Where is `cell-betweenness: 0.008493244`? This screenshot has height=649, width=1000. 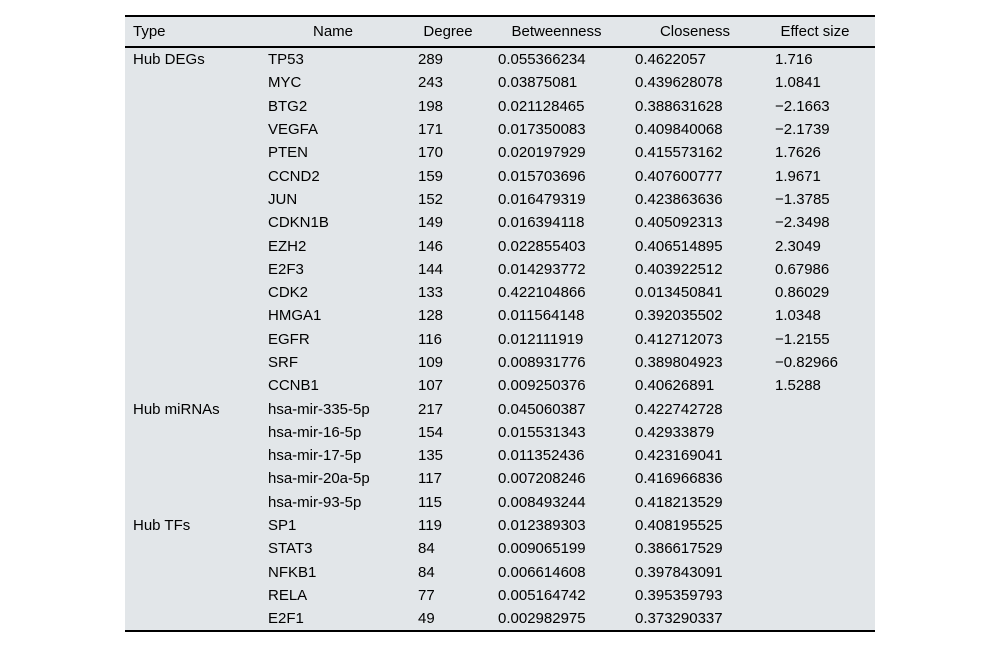 cell-betweenness: 0.008493244 is located at coordinates (542, 502).